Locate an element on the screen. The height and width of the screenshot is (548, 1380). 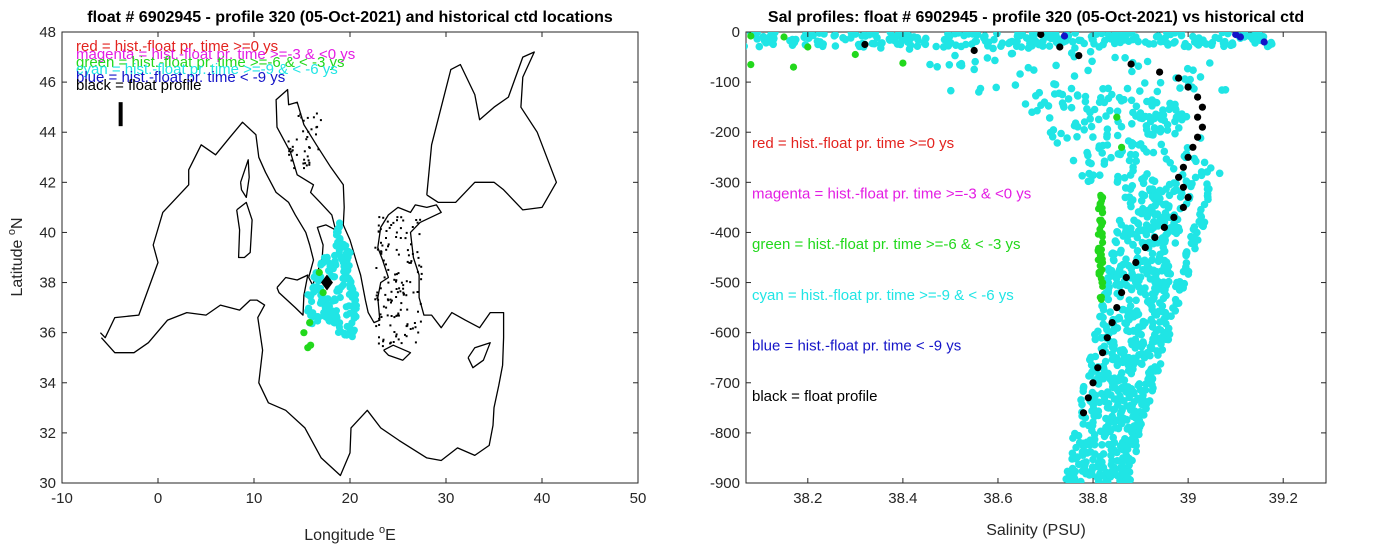
profile-ytick-label: -600 is located at coordinates (725, 333).